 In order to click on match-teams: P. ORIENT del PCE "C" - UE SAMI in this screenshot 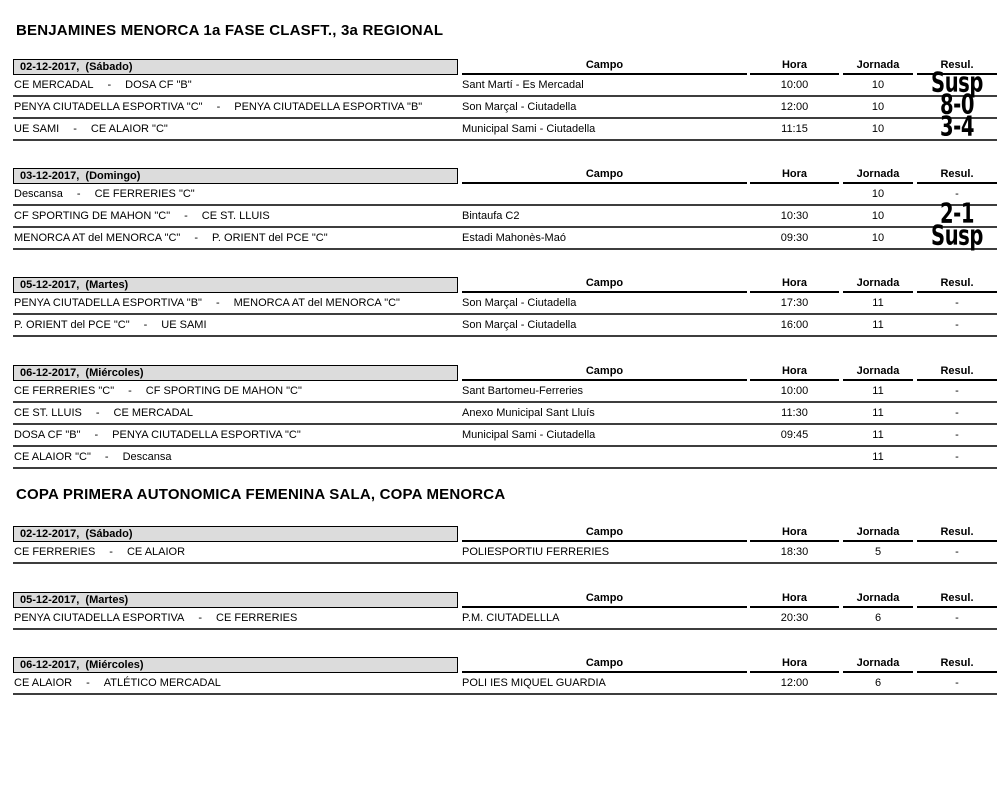, I will do `click(110, 325)`.